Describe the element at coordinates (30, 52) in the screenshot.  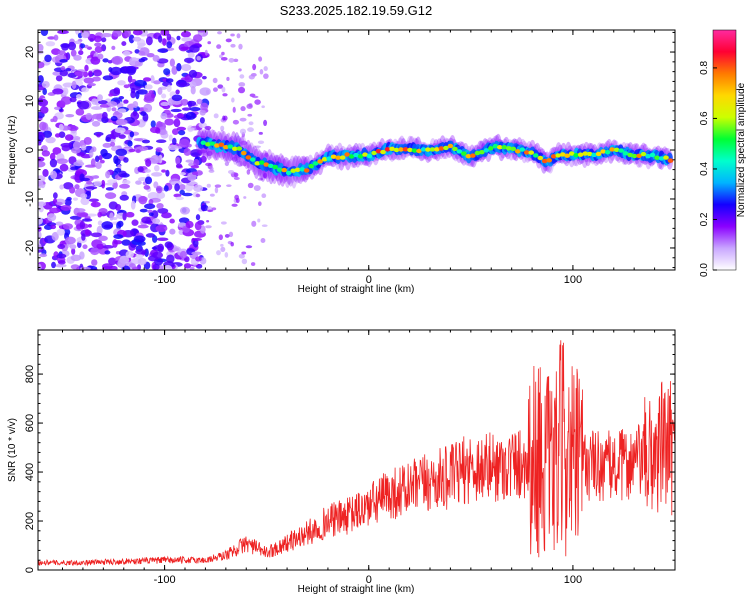
I see `y-tick-label: 20` at that location.